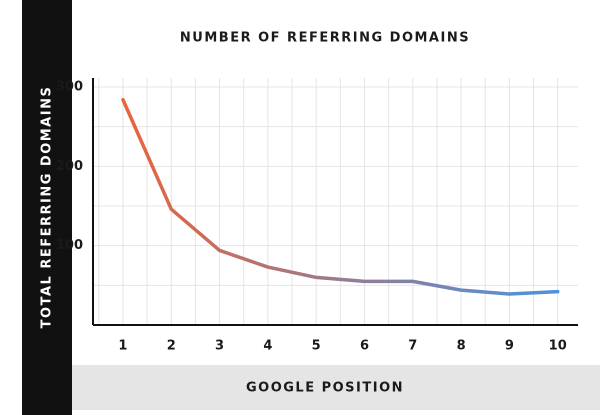 This screenshot has width=600, height=415. I want to click on x-tick-label: 10, so click(558, 346).